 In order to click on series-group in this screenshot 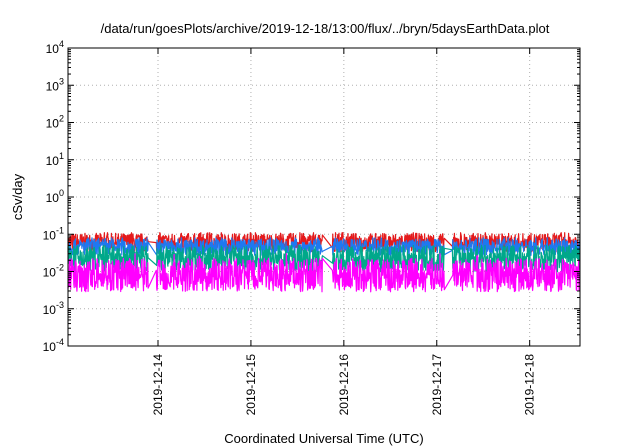, I will do `click(324, 262)`.